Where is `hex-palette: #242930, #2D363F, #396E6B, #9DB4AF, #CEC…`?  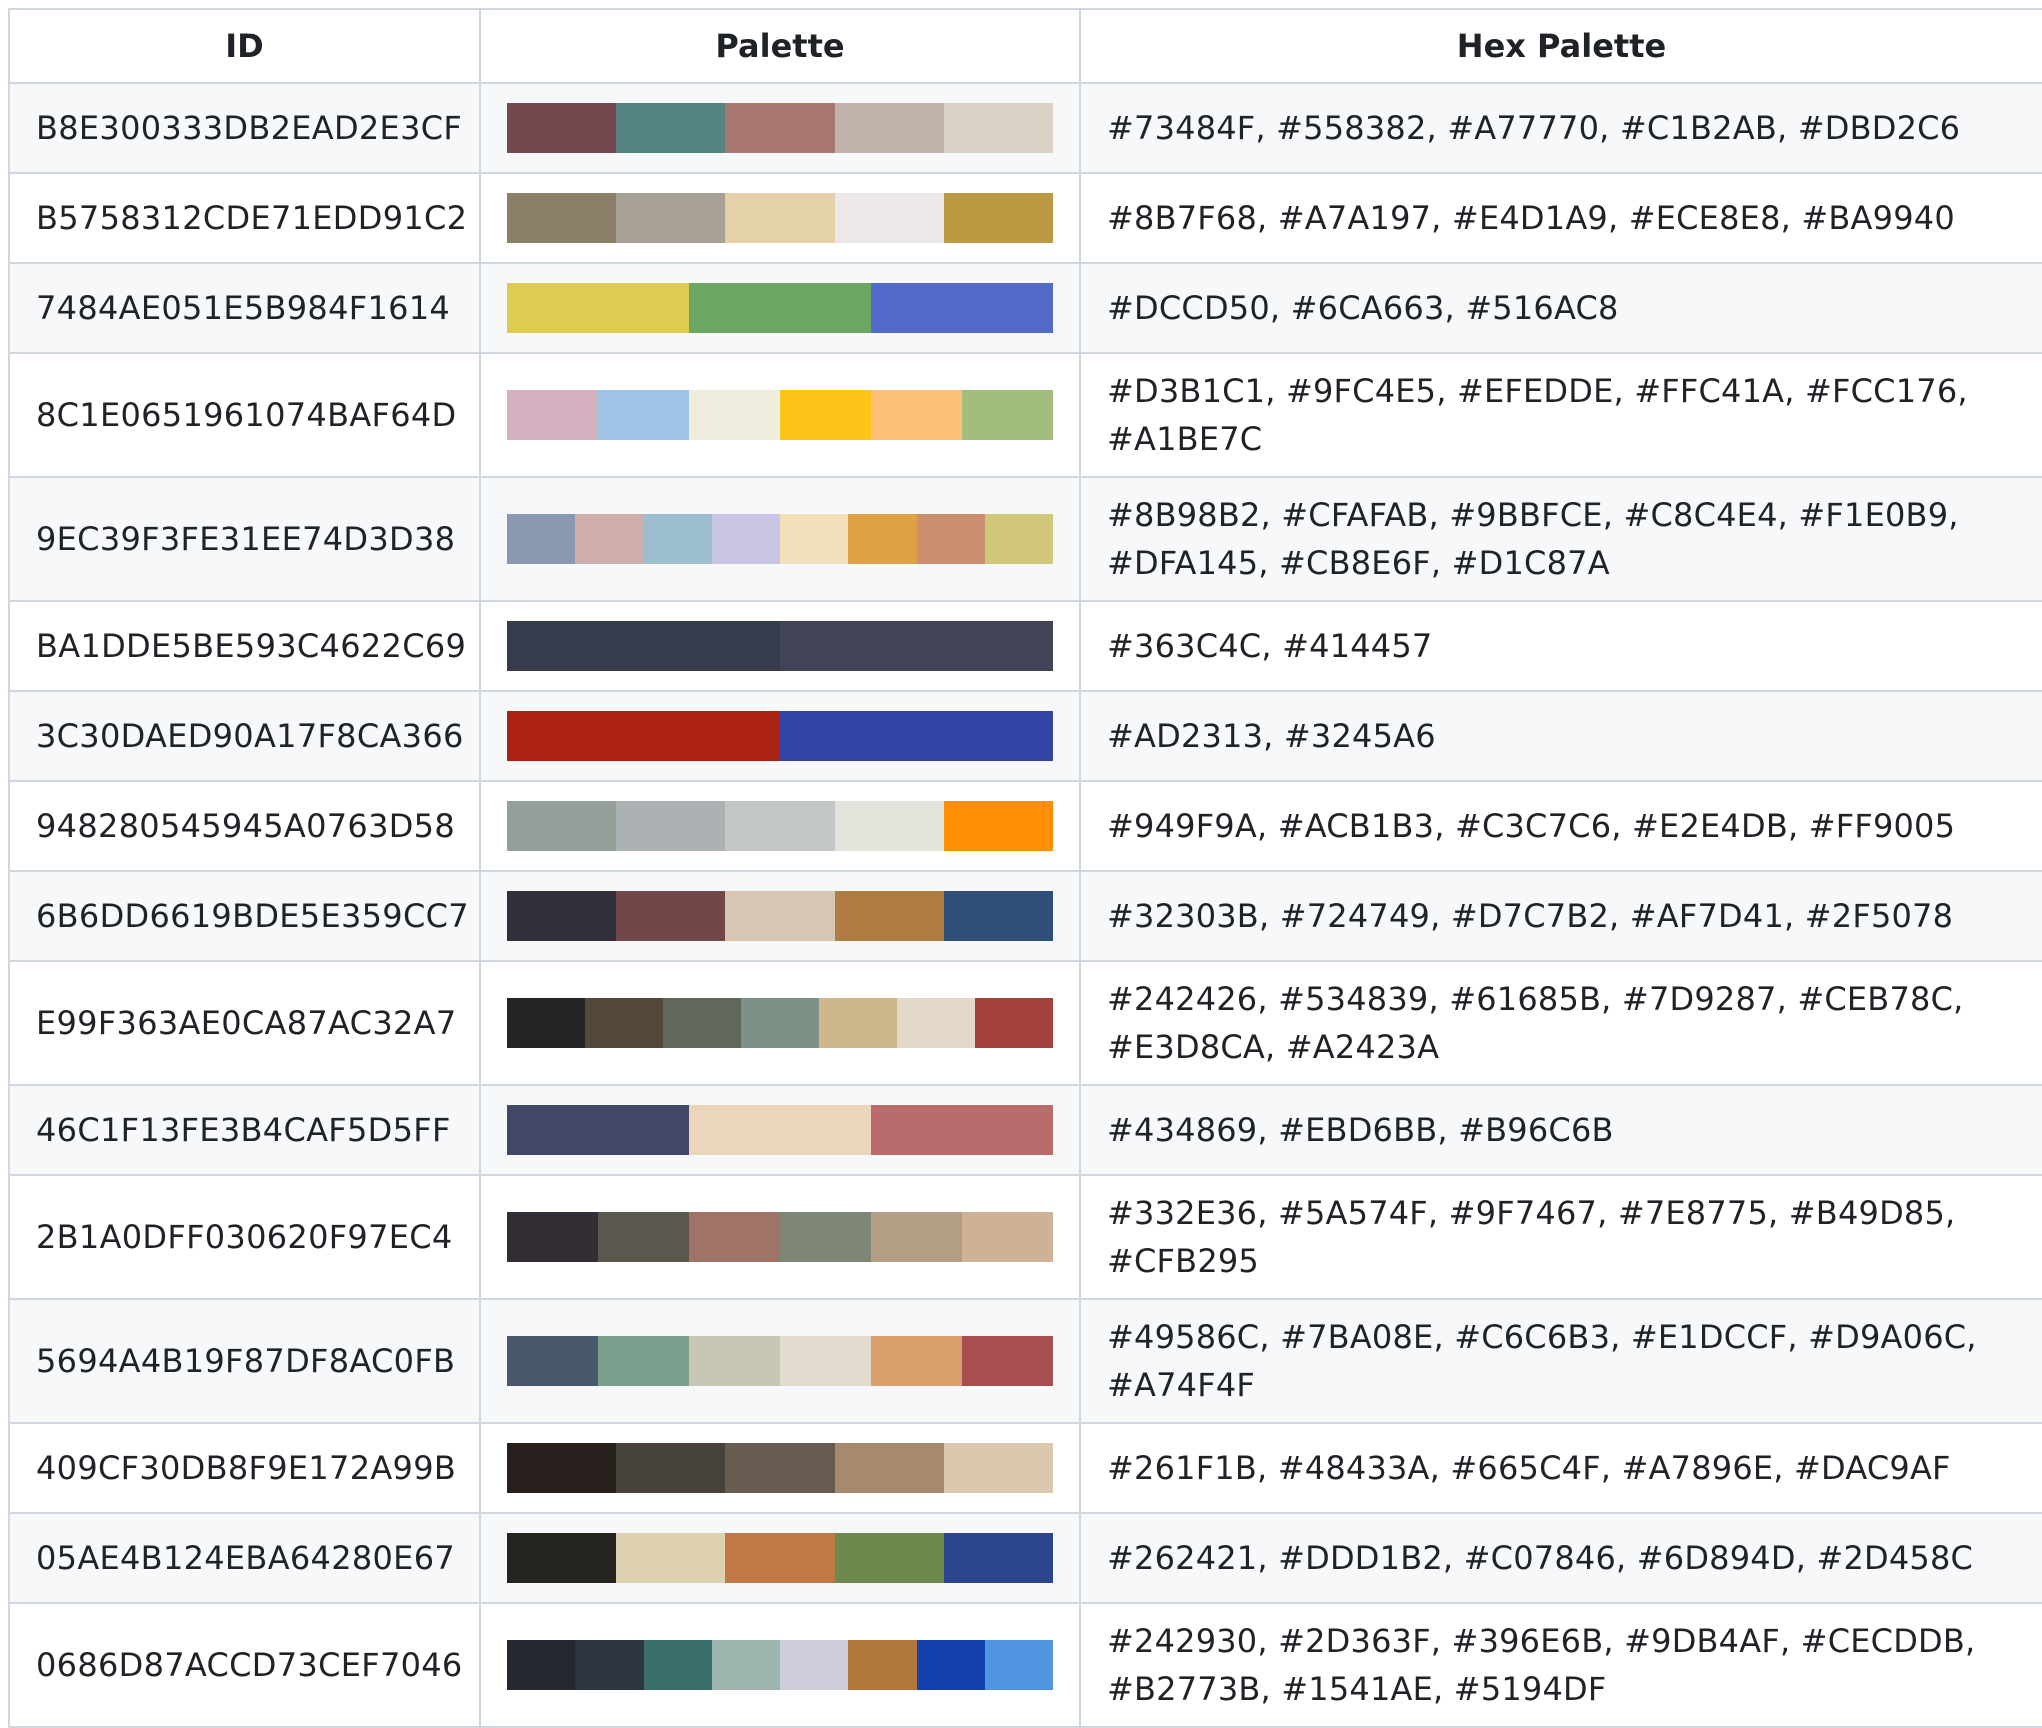 hex-palette: #242930, #2D363F, #396E6B, #9DB4AF, #CEC… is located at coordinates (1560, 1665).